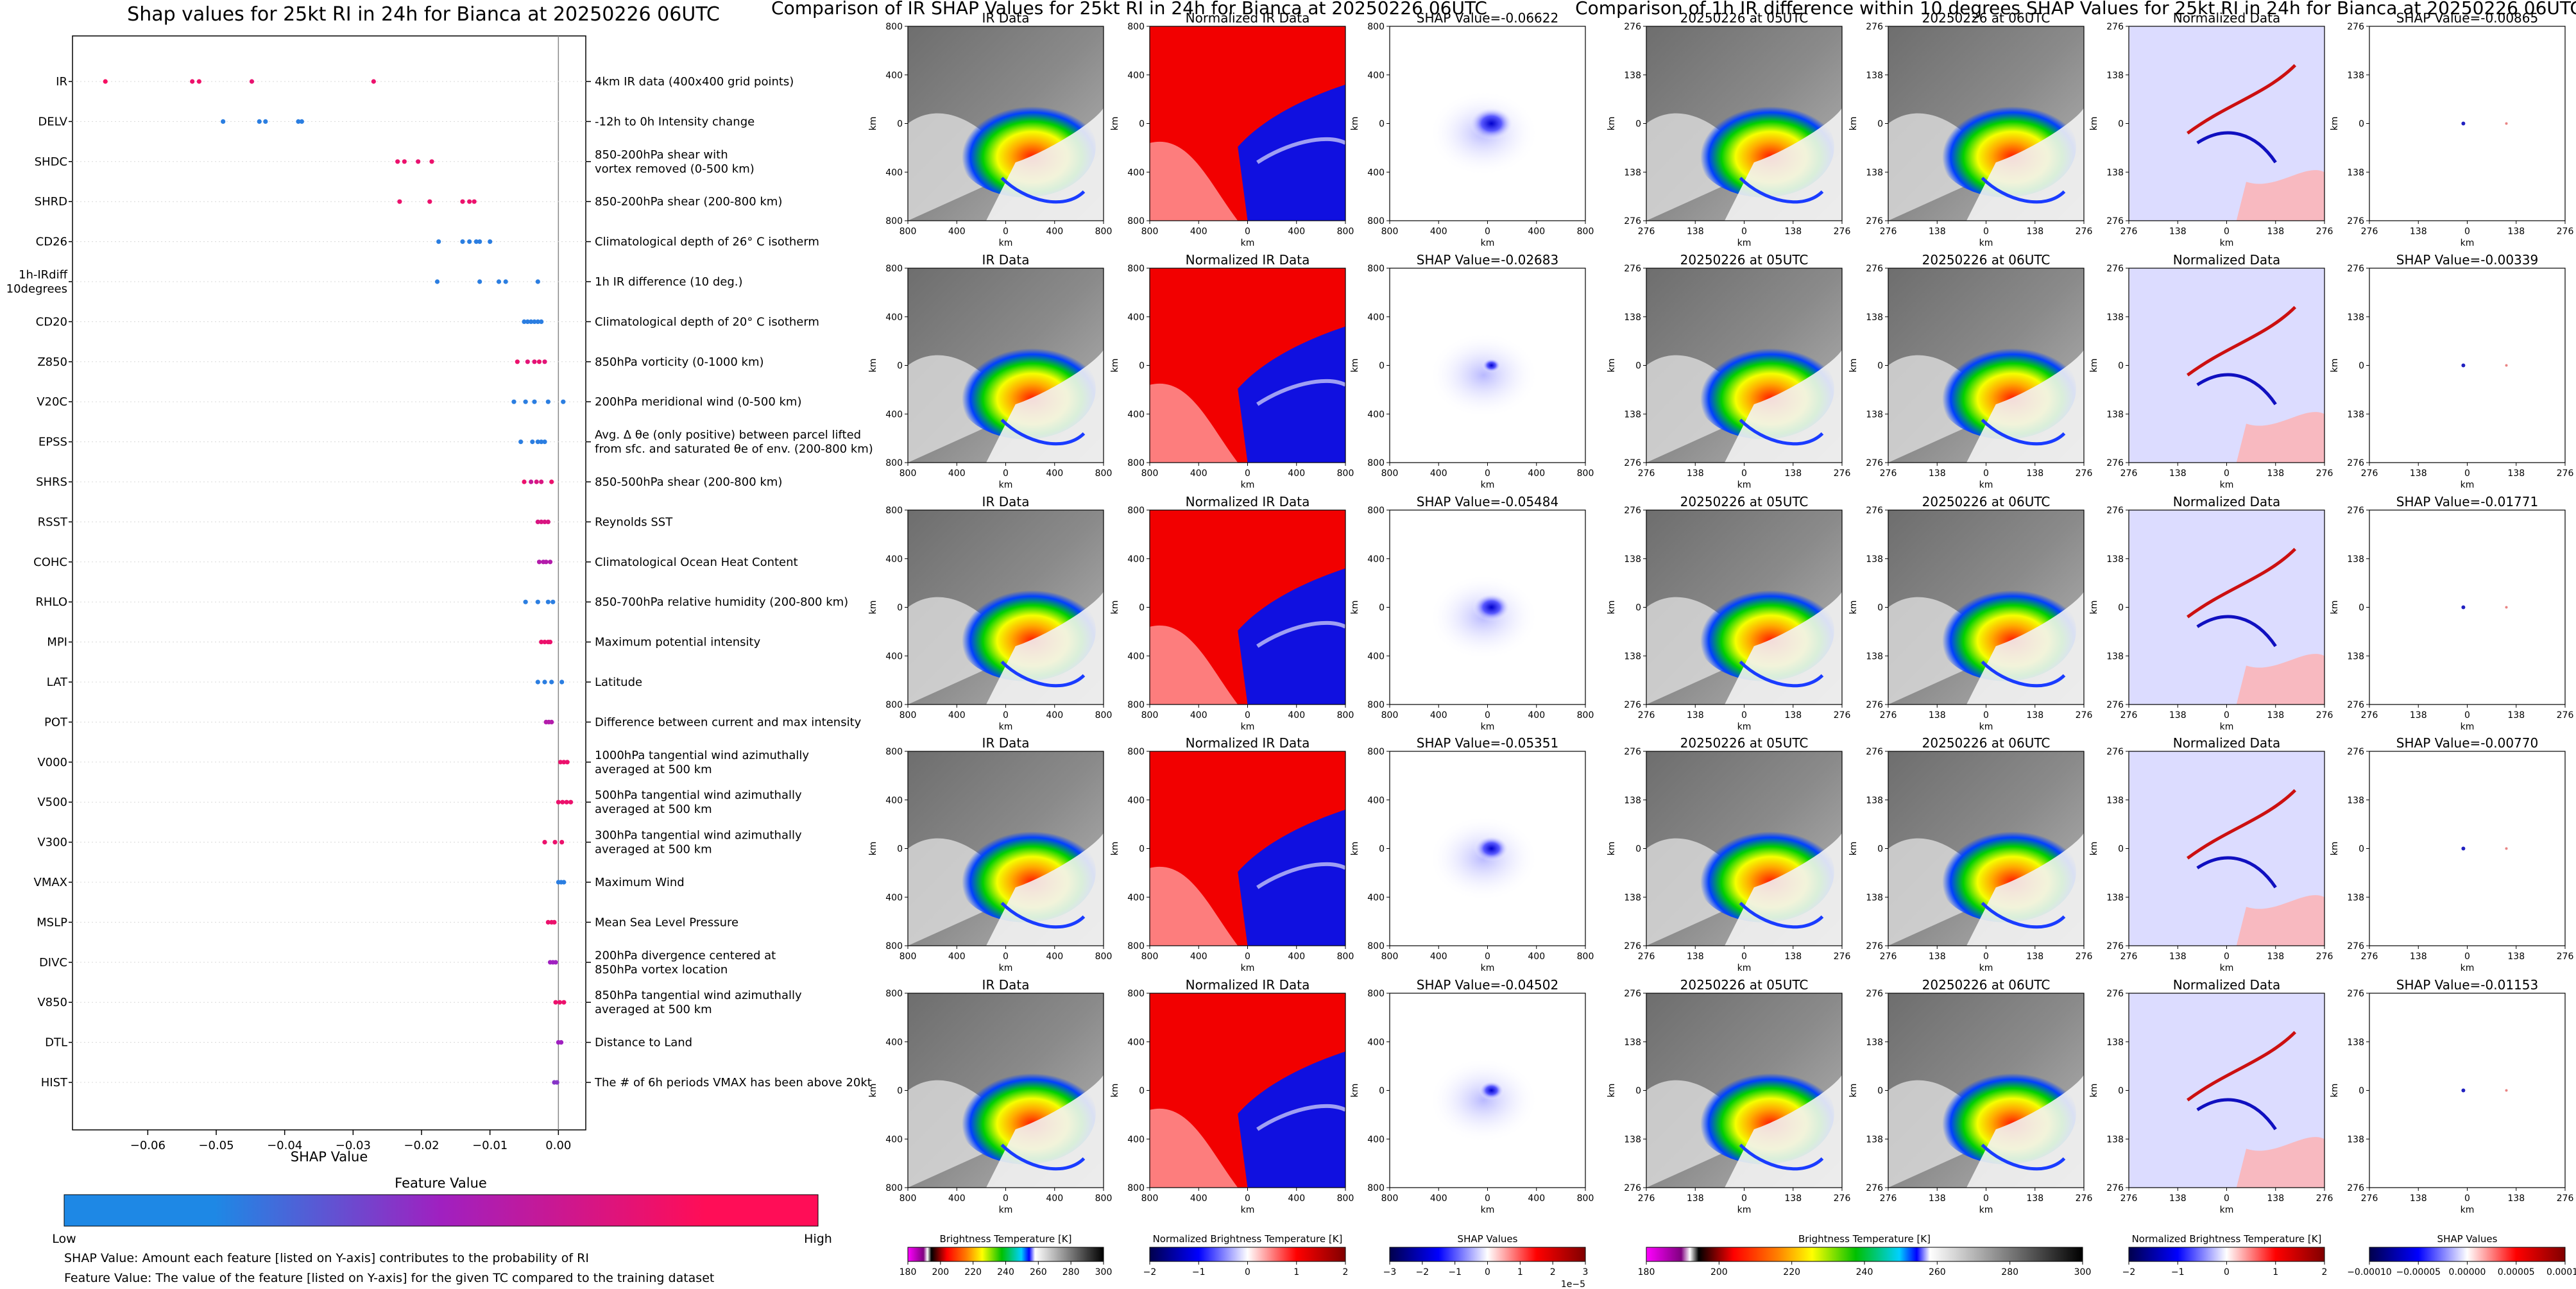  Describe the element at coordinates (1487, 985) in the screenshot. I see `panel-title: SHAP Value=-0.04502` at that location.